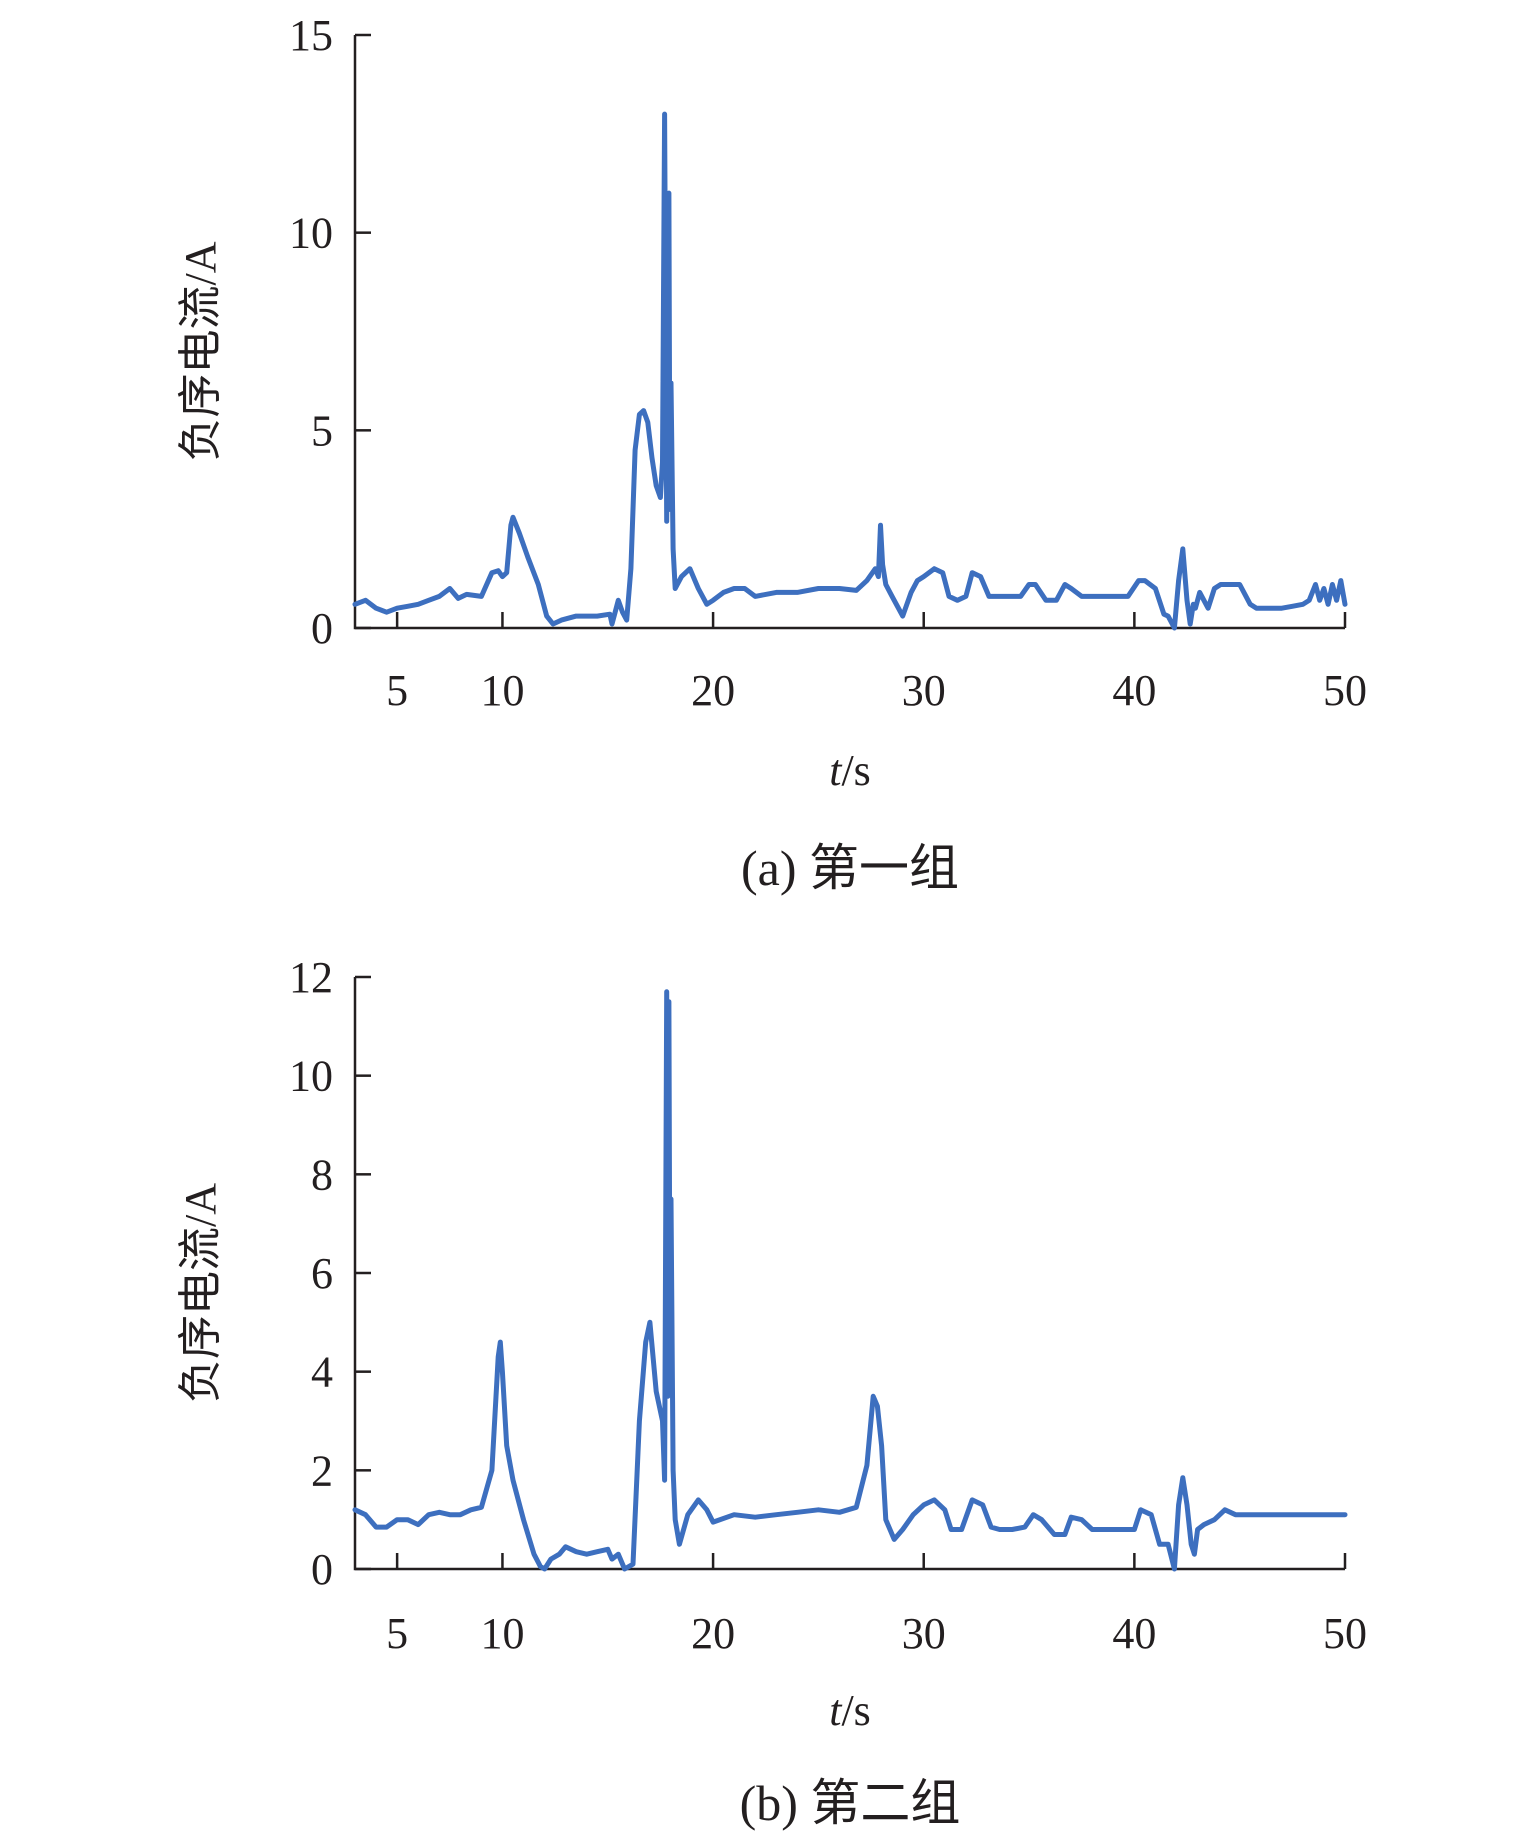 The height and width of the screenshot is (1841, 1535). Describe the element at coordinates (322, 628) in the screenshot. I see `panel-a-y-tick-label: 0` at that location.